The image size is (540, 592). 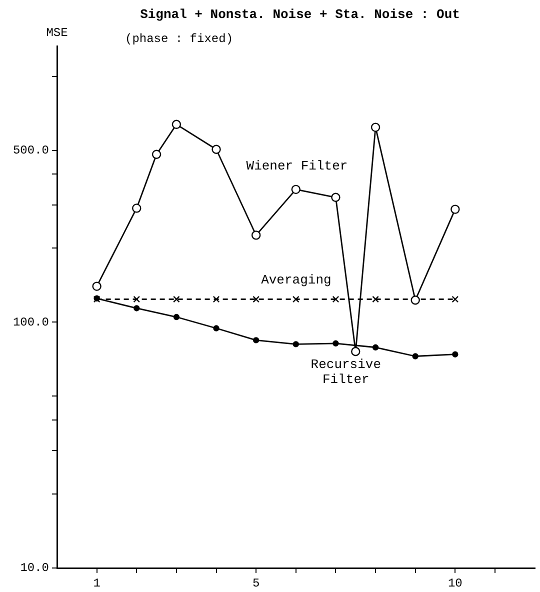 I want to click on series-label: Averaging, so click(x=296, y=280).